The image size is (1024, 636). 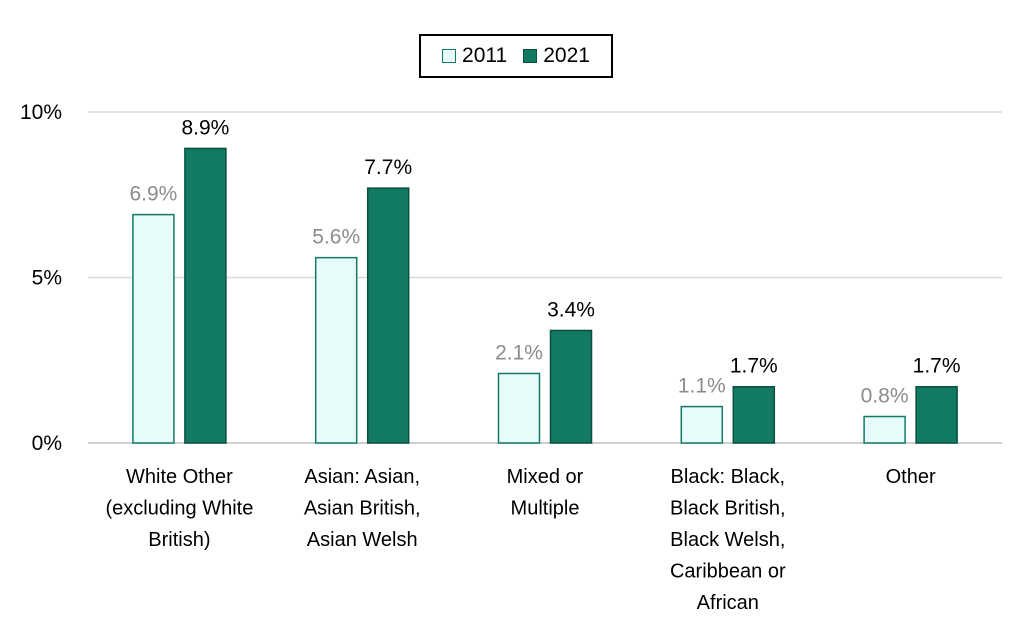 I want to click on x-category-label-line: Multiple, so click(x=545, y=509).